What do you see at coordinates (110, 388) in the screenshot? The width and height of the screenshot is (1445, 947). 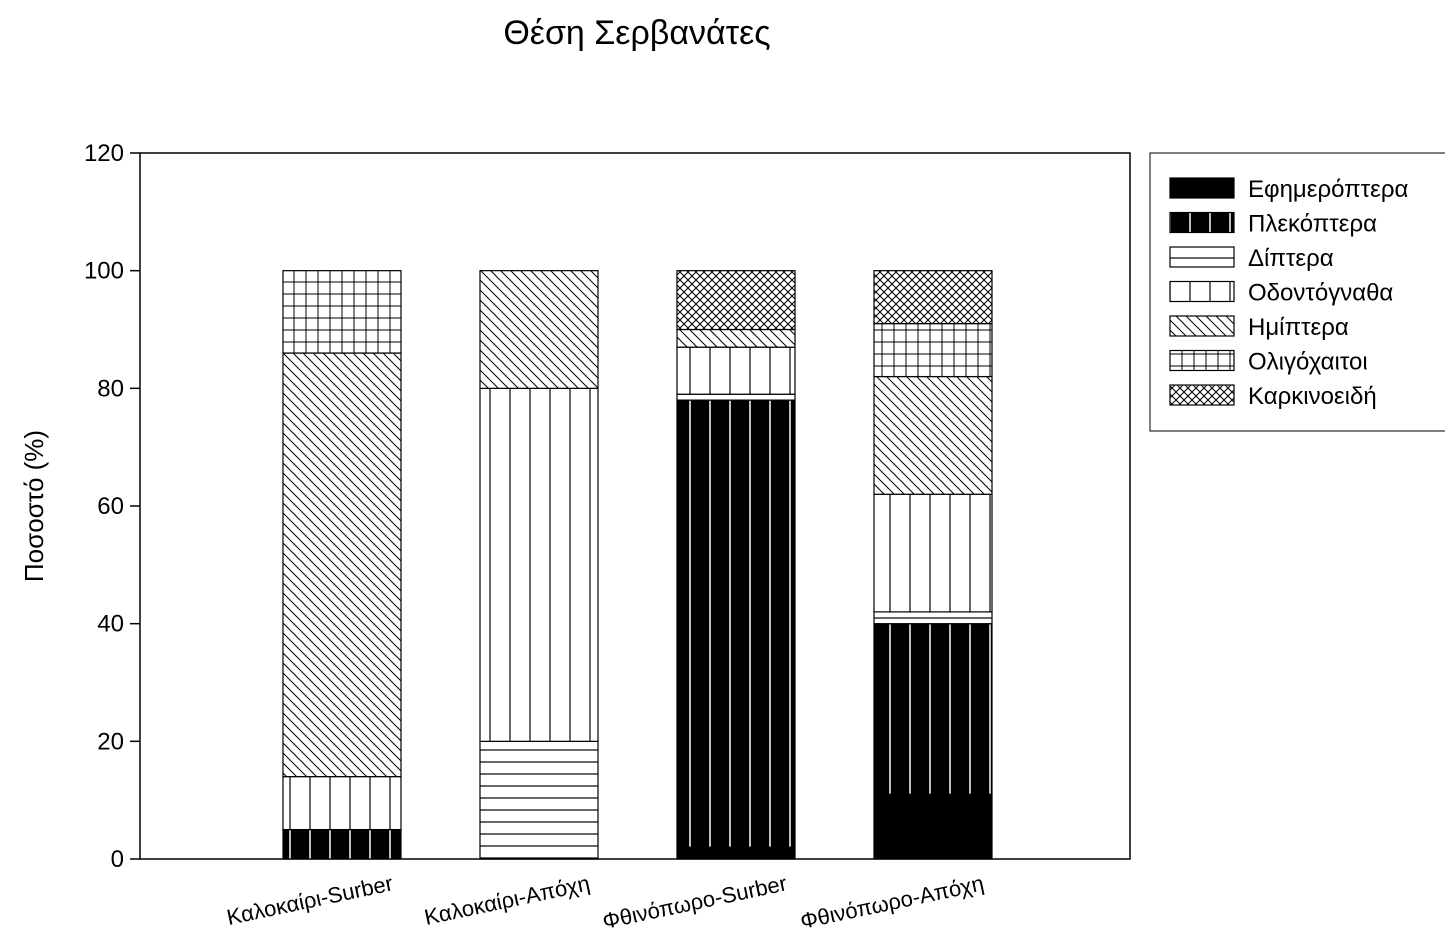 I see `y-tick-label: 80` at bounding box center [110, 388].